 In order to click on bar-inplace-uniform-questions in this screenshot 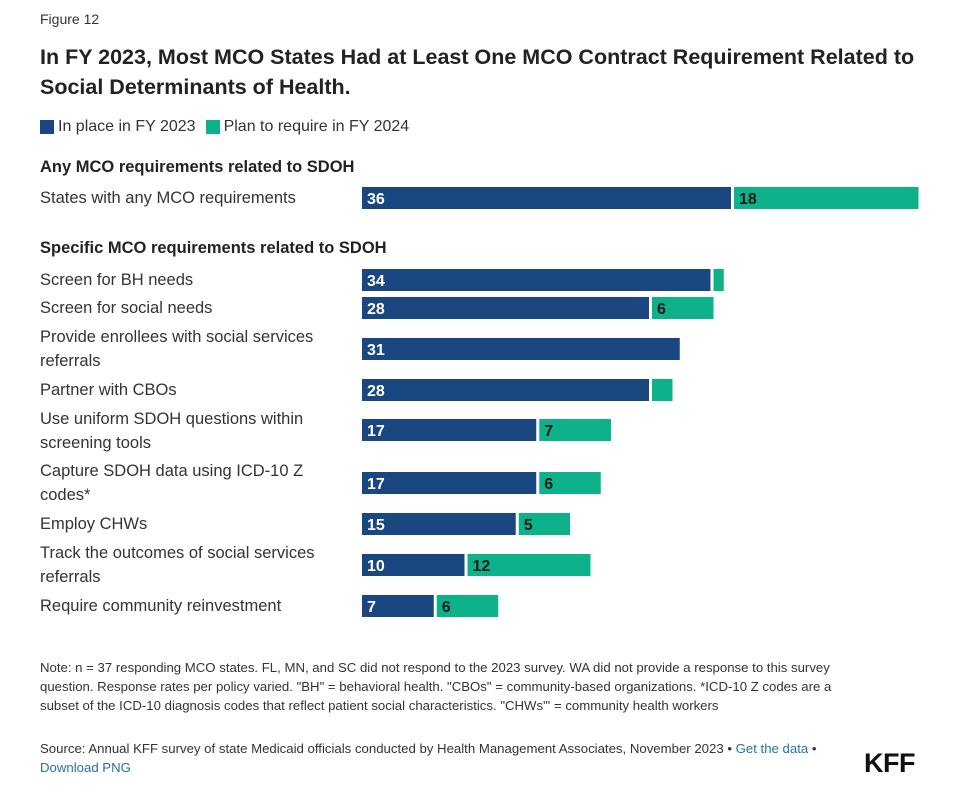, I will do `click(449, 430)`.